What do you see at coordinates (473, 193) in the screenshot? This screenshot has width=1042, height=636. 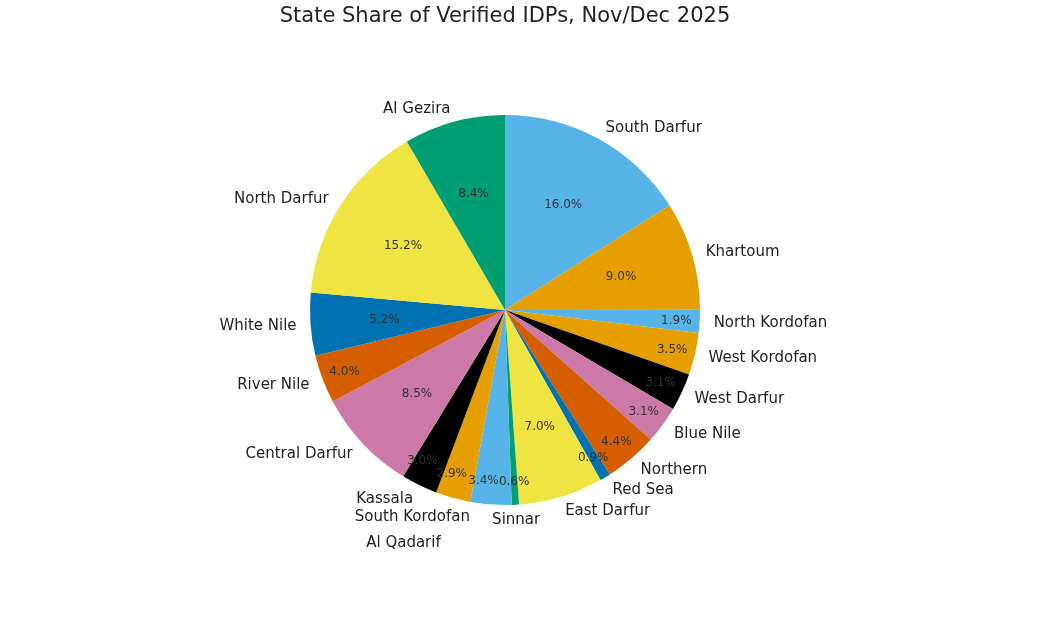 I see `data-label: 8.4%` at bounding box center [473, 193].